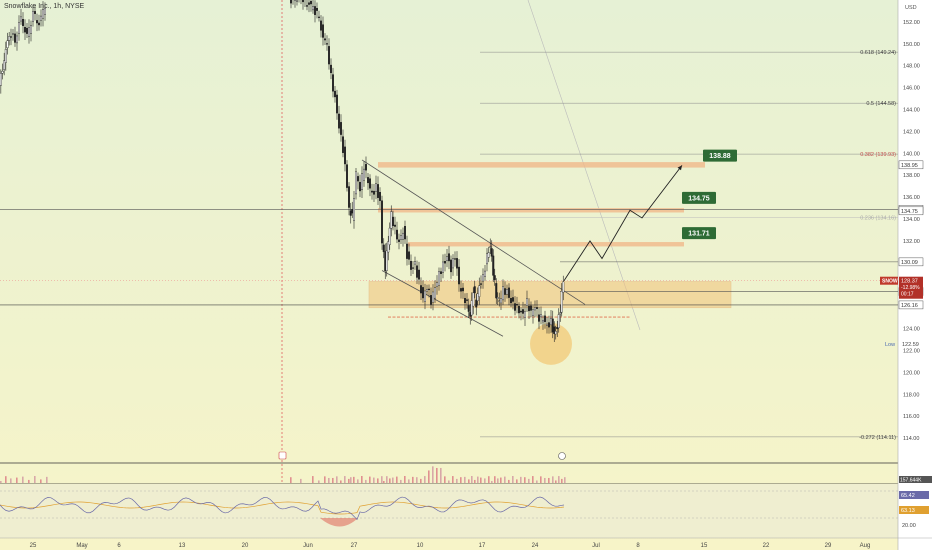 This screenshot has height=550, width=932. What do you see at coordinates (877, 438) in the screenshot?
I see `fib-level-label: -0.272 (114.11)` at bounding box center [877, 438].